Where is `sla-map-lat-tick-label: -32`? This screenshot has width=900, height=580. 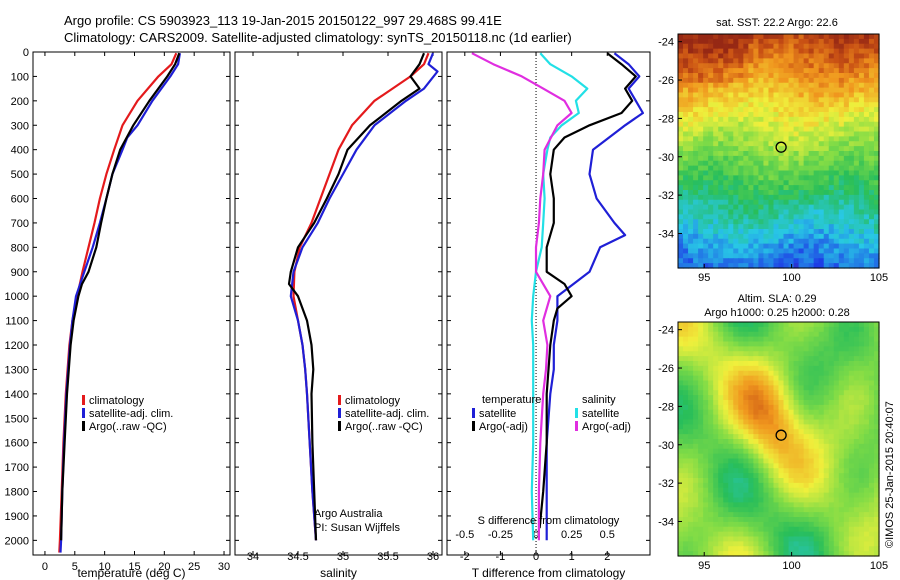 sla-map-lat-tick-label: -32 is located at coordinates (666, 484).